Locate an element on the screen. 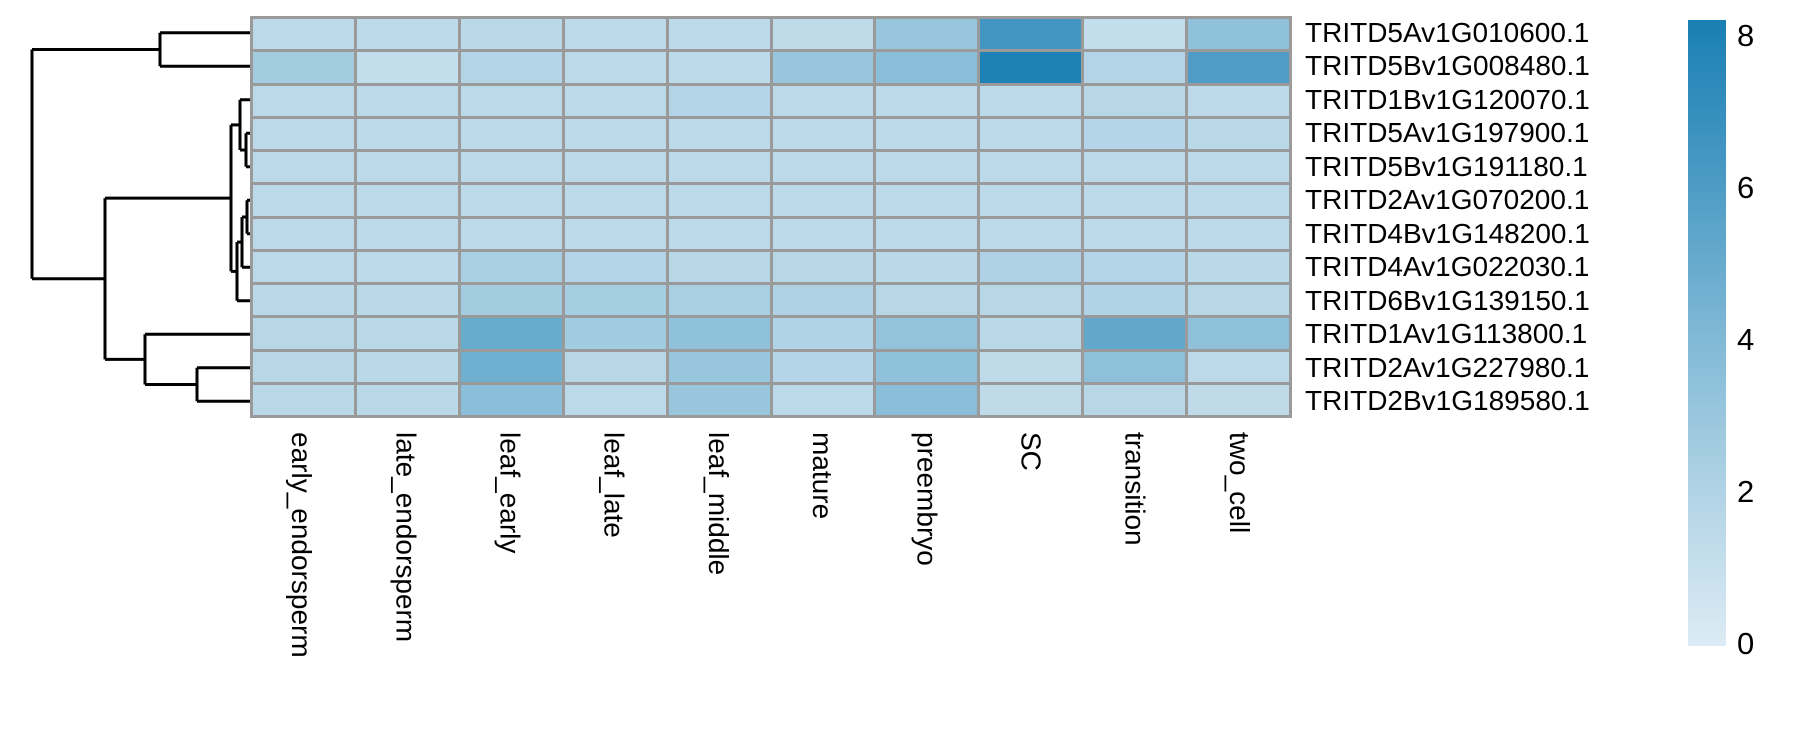 The width and height of the screenshot is (1795, 732). row-label: TRITD1Bv1G120070.1 is located at coordinates (1447, 99).